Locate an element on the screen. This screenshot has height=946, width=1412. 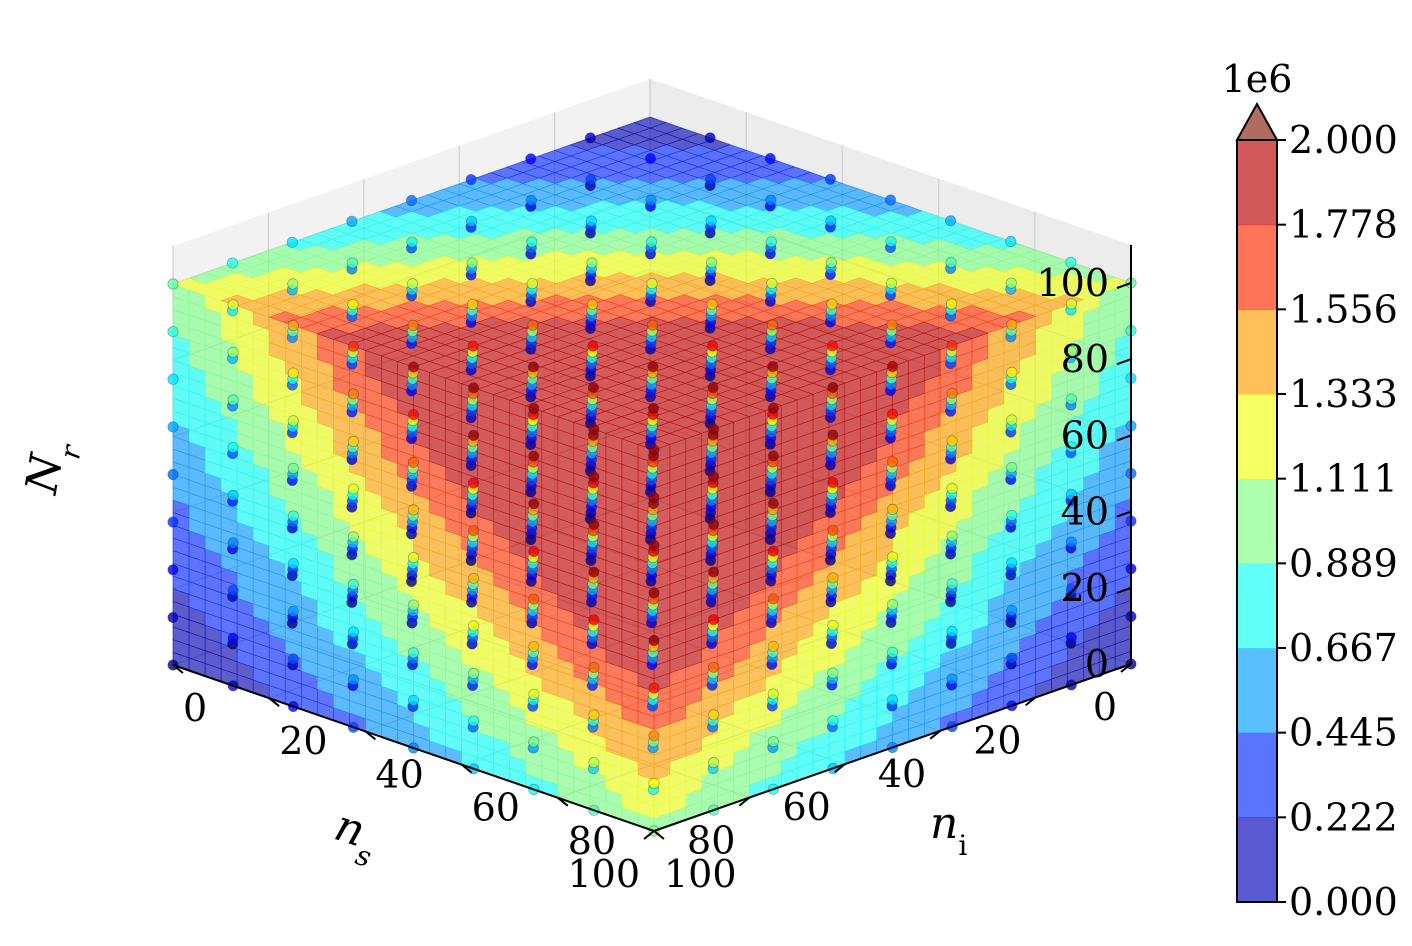
ni-tick-label: 20 is located at coordinates (303, 741).